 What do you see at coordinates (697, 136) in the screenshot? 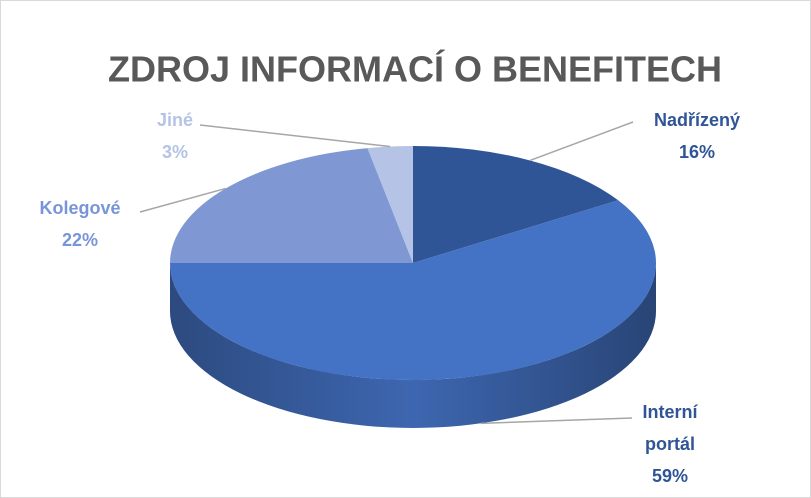
I see `data-label: Nadřízený 16%` at bounding box center [697, 136].